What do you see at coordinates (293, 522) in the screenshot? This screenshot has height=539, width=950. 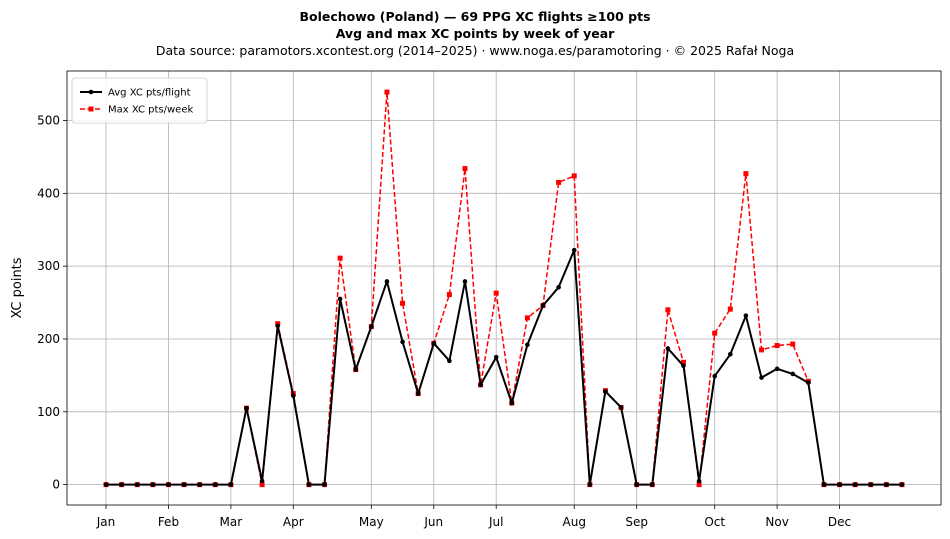 I see `x-tick-label: Apr` at bounding box center [293, 522].